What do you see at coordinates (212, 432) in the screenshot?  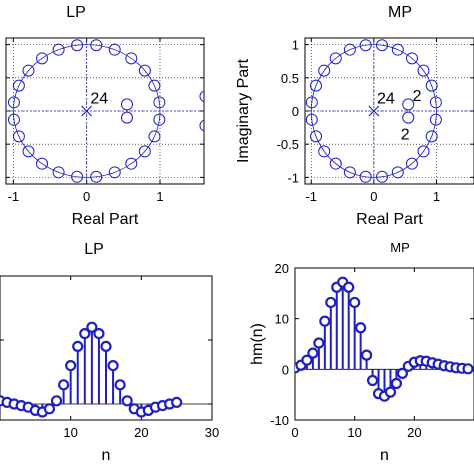 I see `x-tick-label: 30` at bounding box center [212, 432].